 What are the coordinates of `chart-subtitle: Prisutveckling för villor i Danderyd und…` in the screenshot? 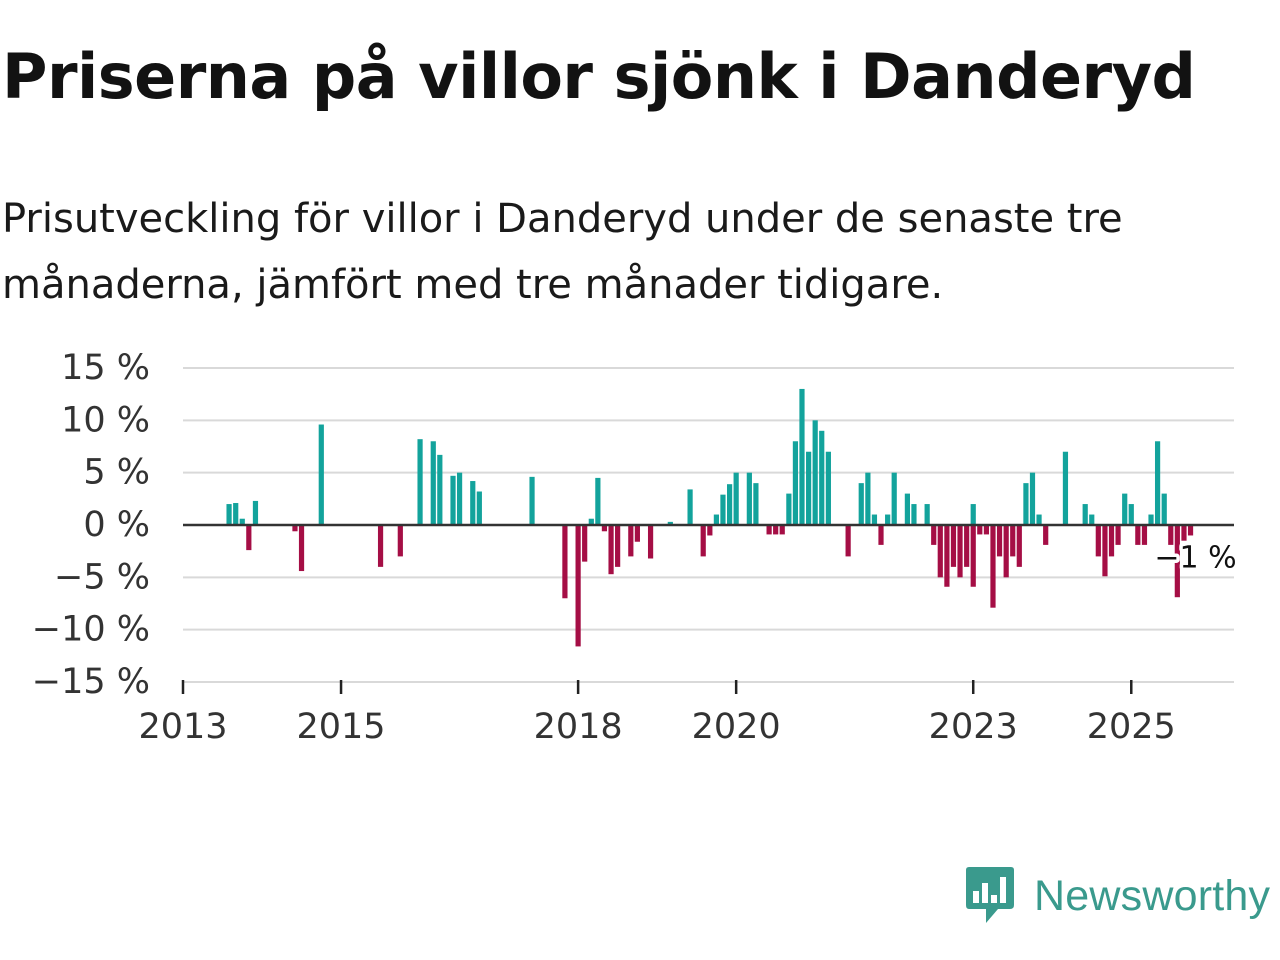 It's located at (562, 252).